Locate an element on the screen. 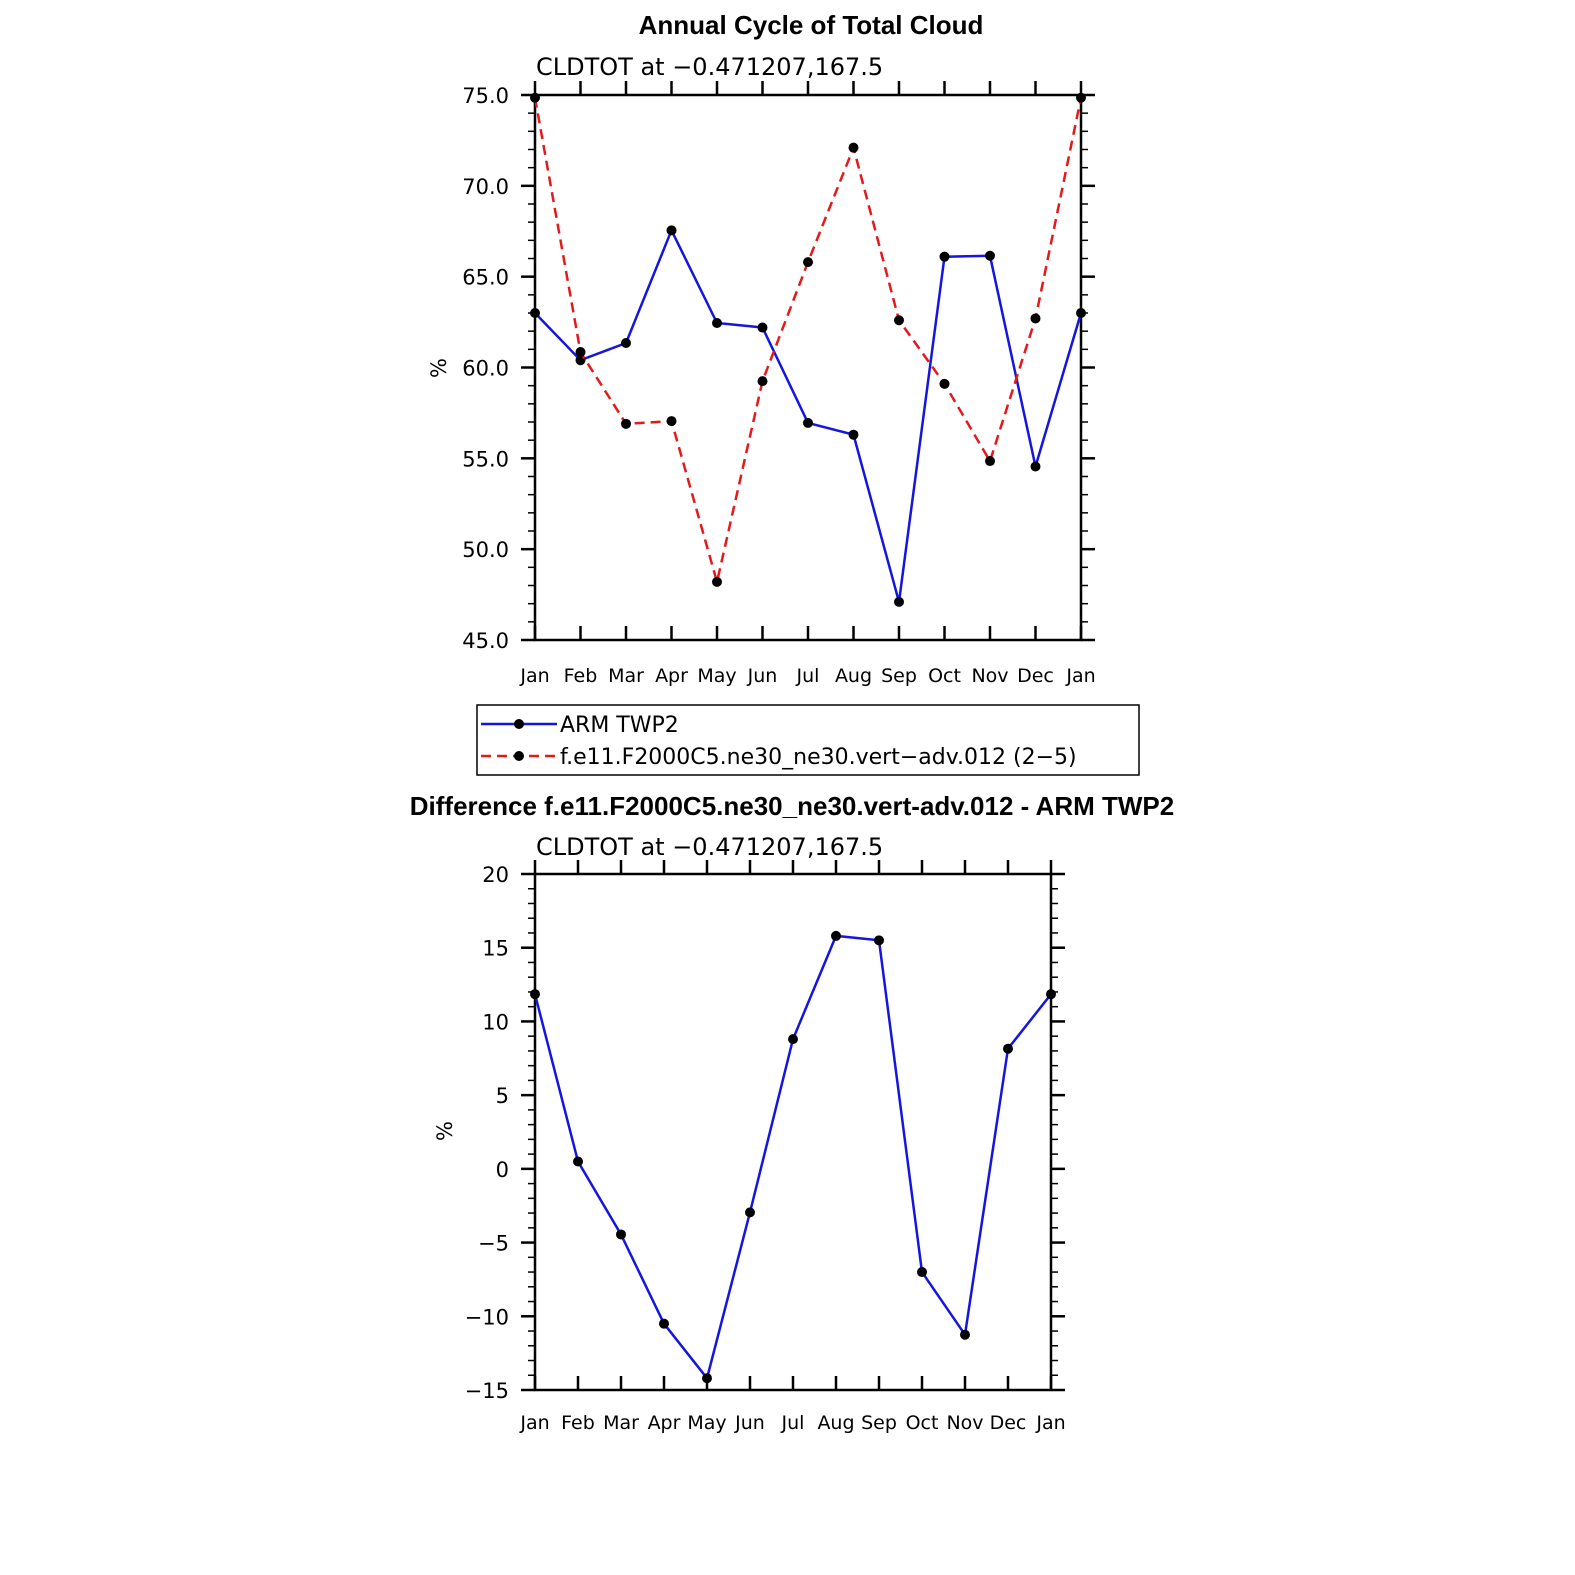  y-tick-label: −10 is located at coordinates (487, 1317).